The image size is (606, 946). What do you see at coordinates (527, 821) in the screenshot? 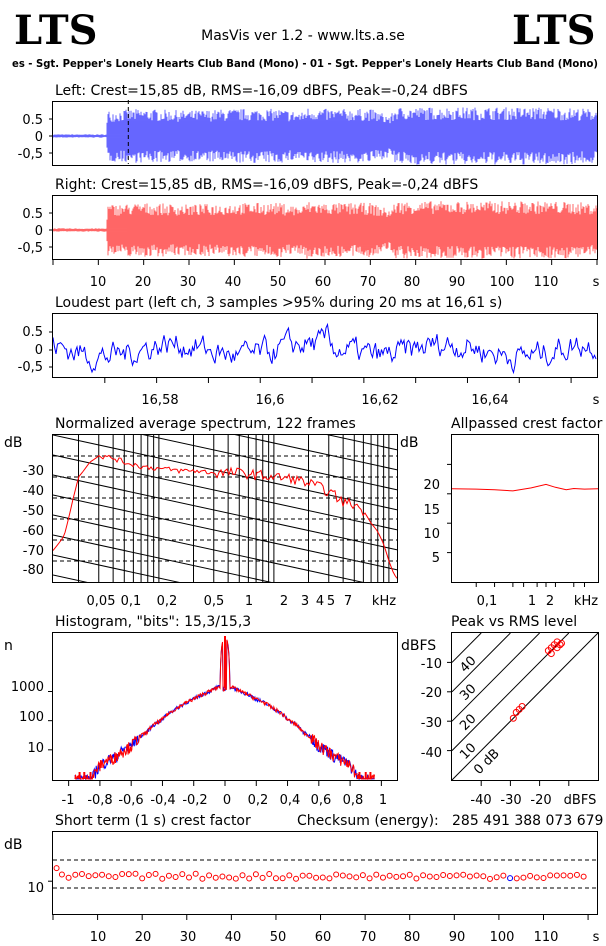
I see `checksum-value: 285 491 388 073 679` at bounding box center [527, 821].